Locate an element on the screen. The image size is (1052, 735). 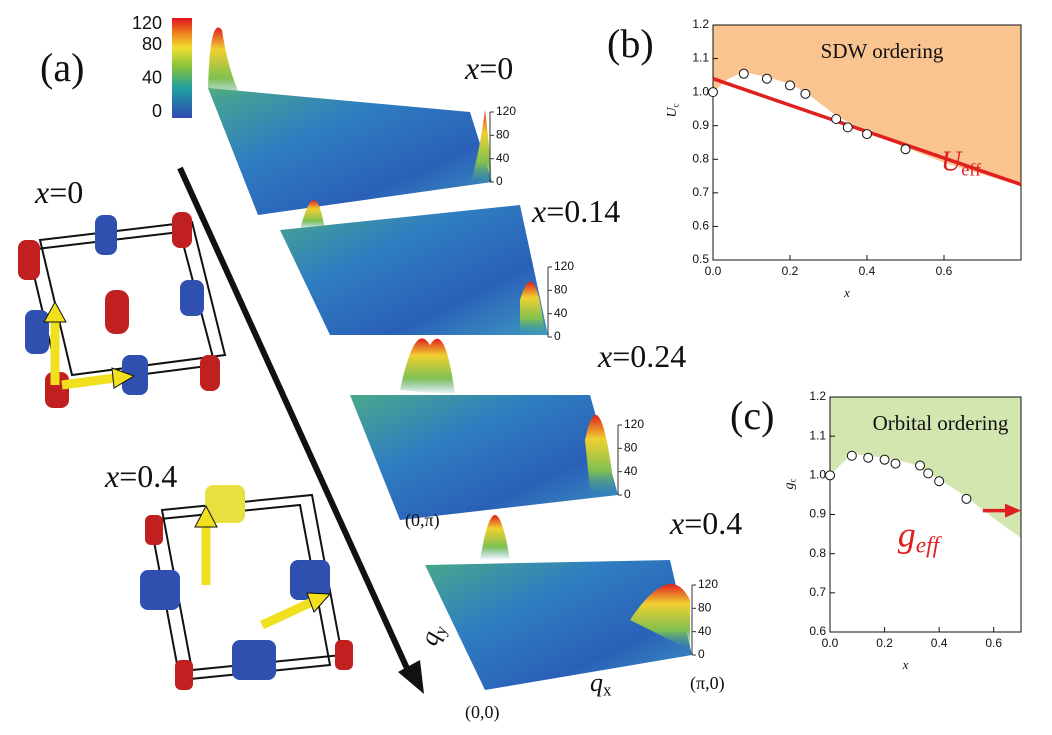
fermi-label-value: =0 is located at coordinates (66, 192).